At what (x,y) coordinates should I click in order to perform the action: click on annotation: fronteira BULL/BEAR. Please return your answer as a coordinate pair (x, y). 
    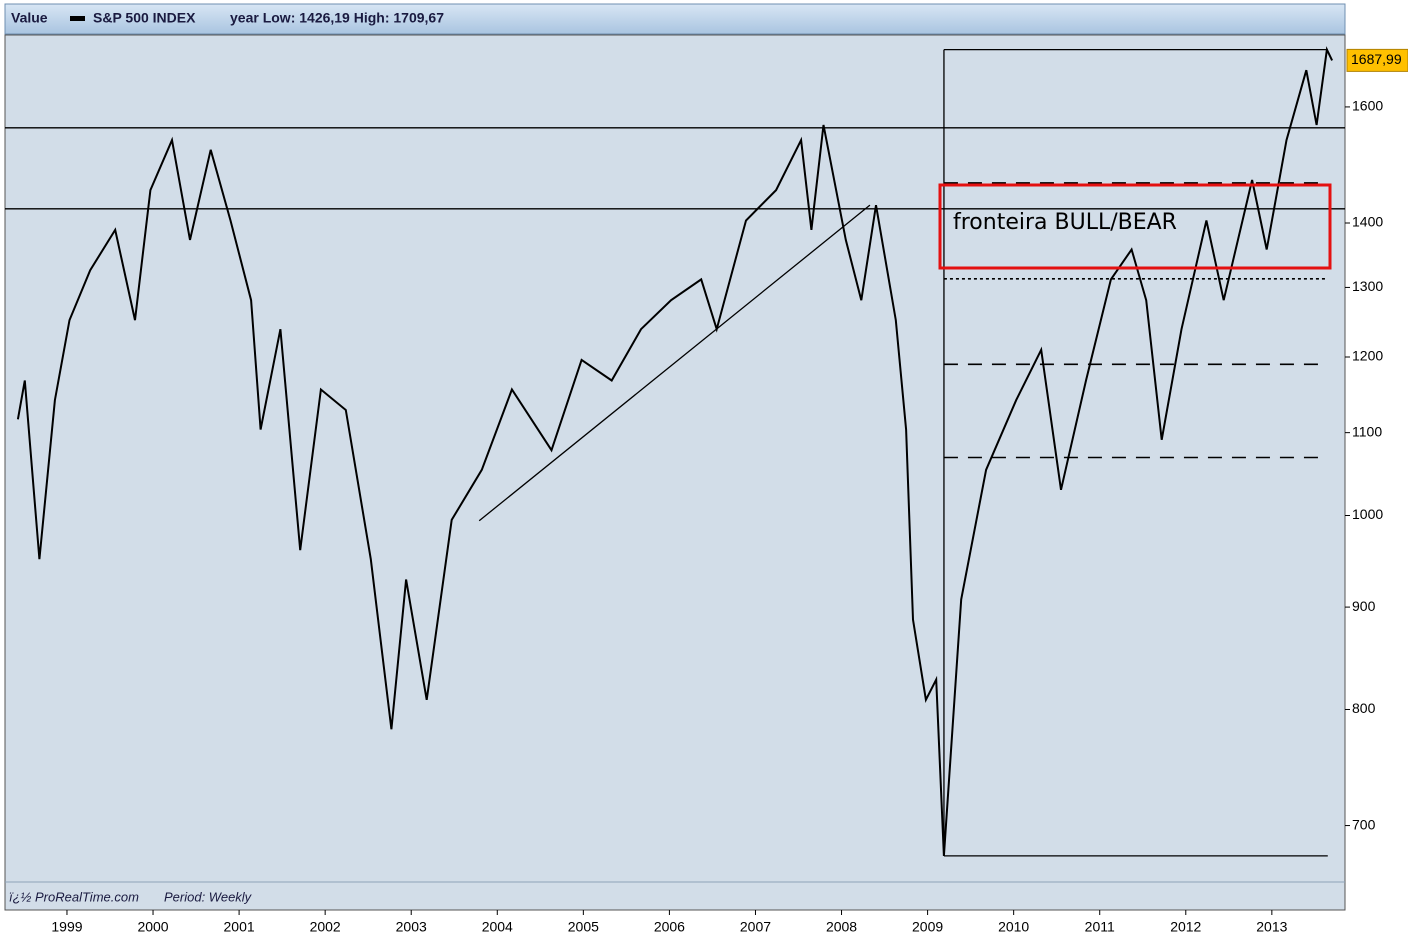
    Looking at the image, I should click on (1065, 222).